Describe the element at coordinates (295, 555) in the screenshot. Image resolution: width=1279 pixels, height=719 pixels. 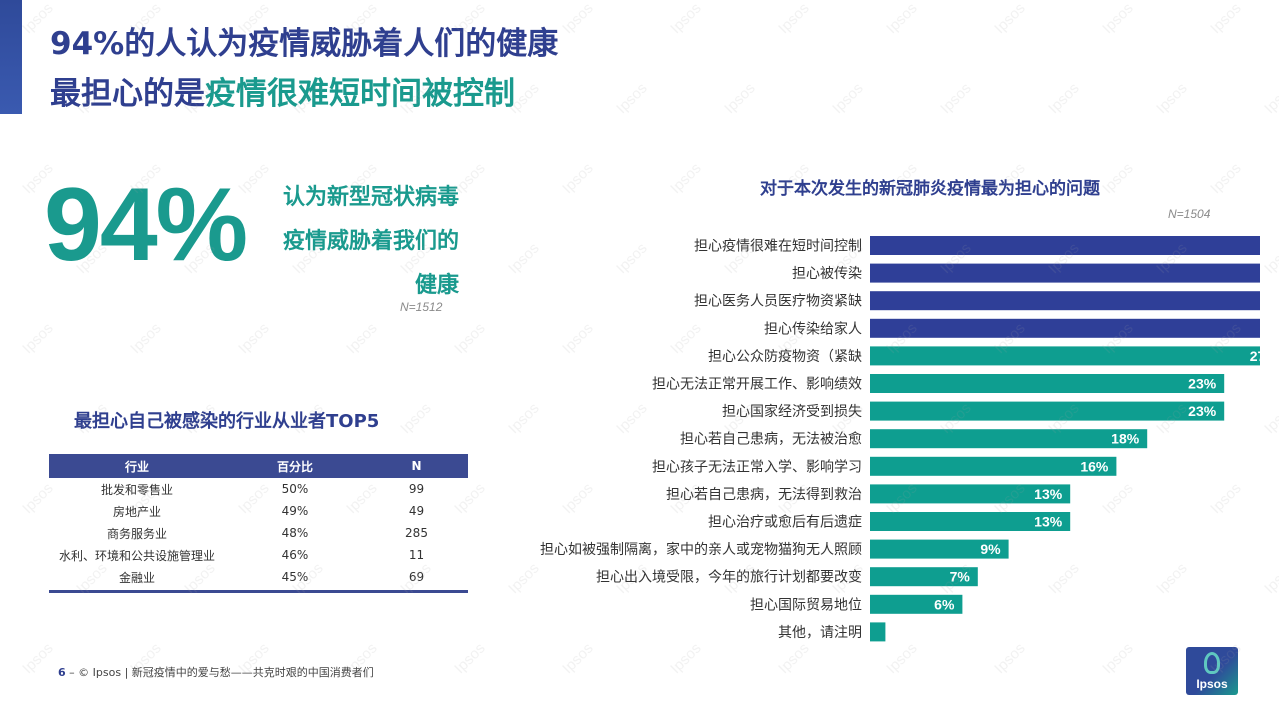
I see `cell-percentage: 46%` at that location.